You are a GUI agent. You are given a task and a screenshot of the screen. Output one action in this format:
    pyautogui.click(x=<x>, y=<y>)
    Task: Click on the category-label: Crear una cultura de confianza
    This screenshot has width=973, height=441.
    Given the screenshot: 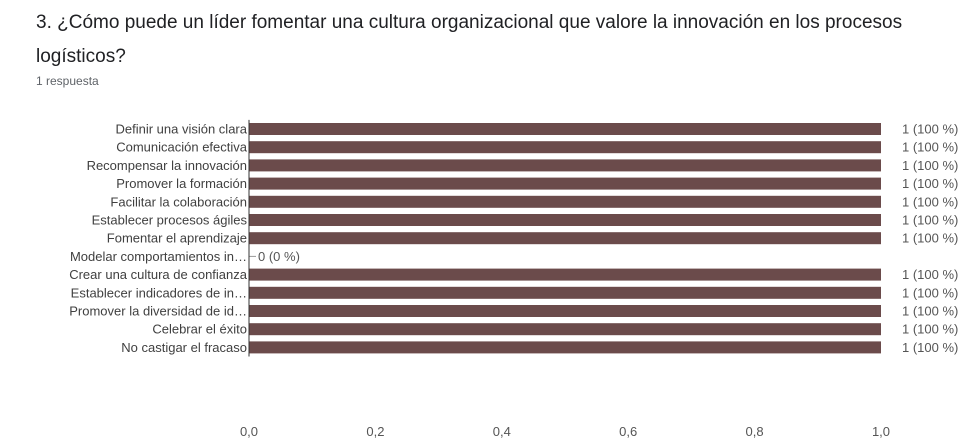 What is the action you would take?
    pyautogui.click(x=158, y=274)
    